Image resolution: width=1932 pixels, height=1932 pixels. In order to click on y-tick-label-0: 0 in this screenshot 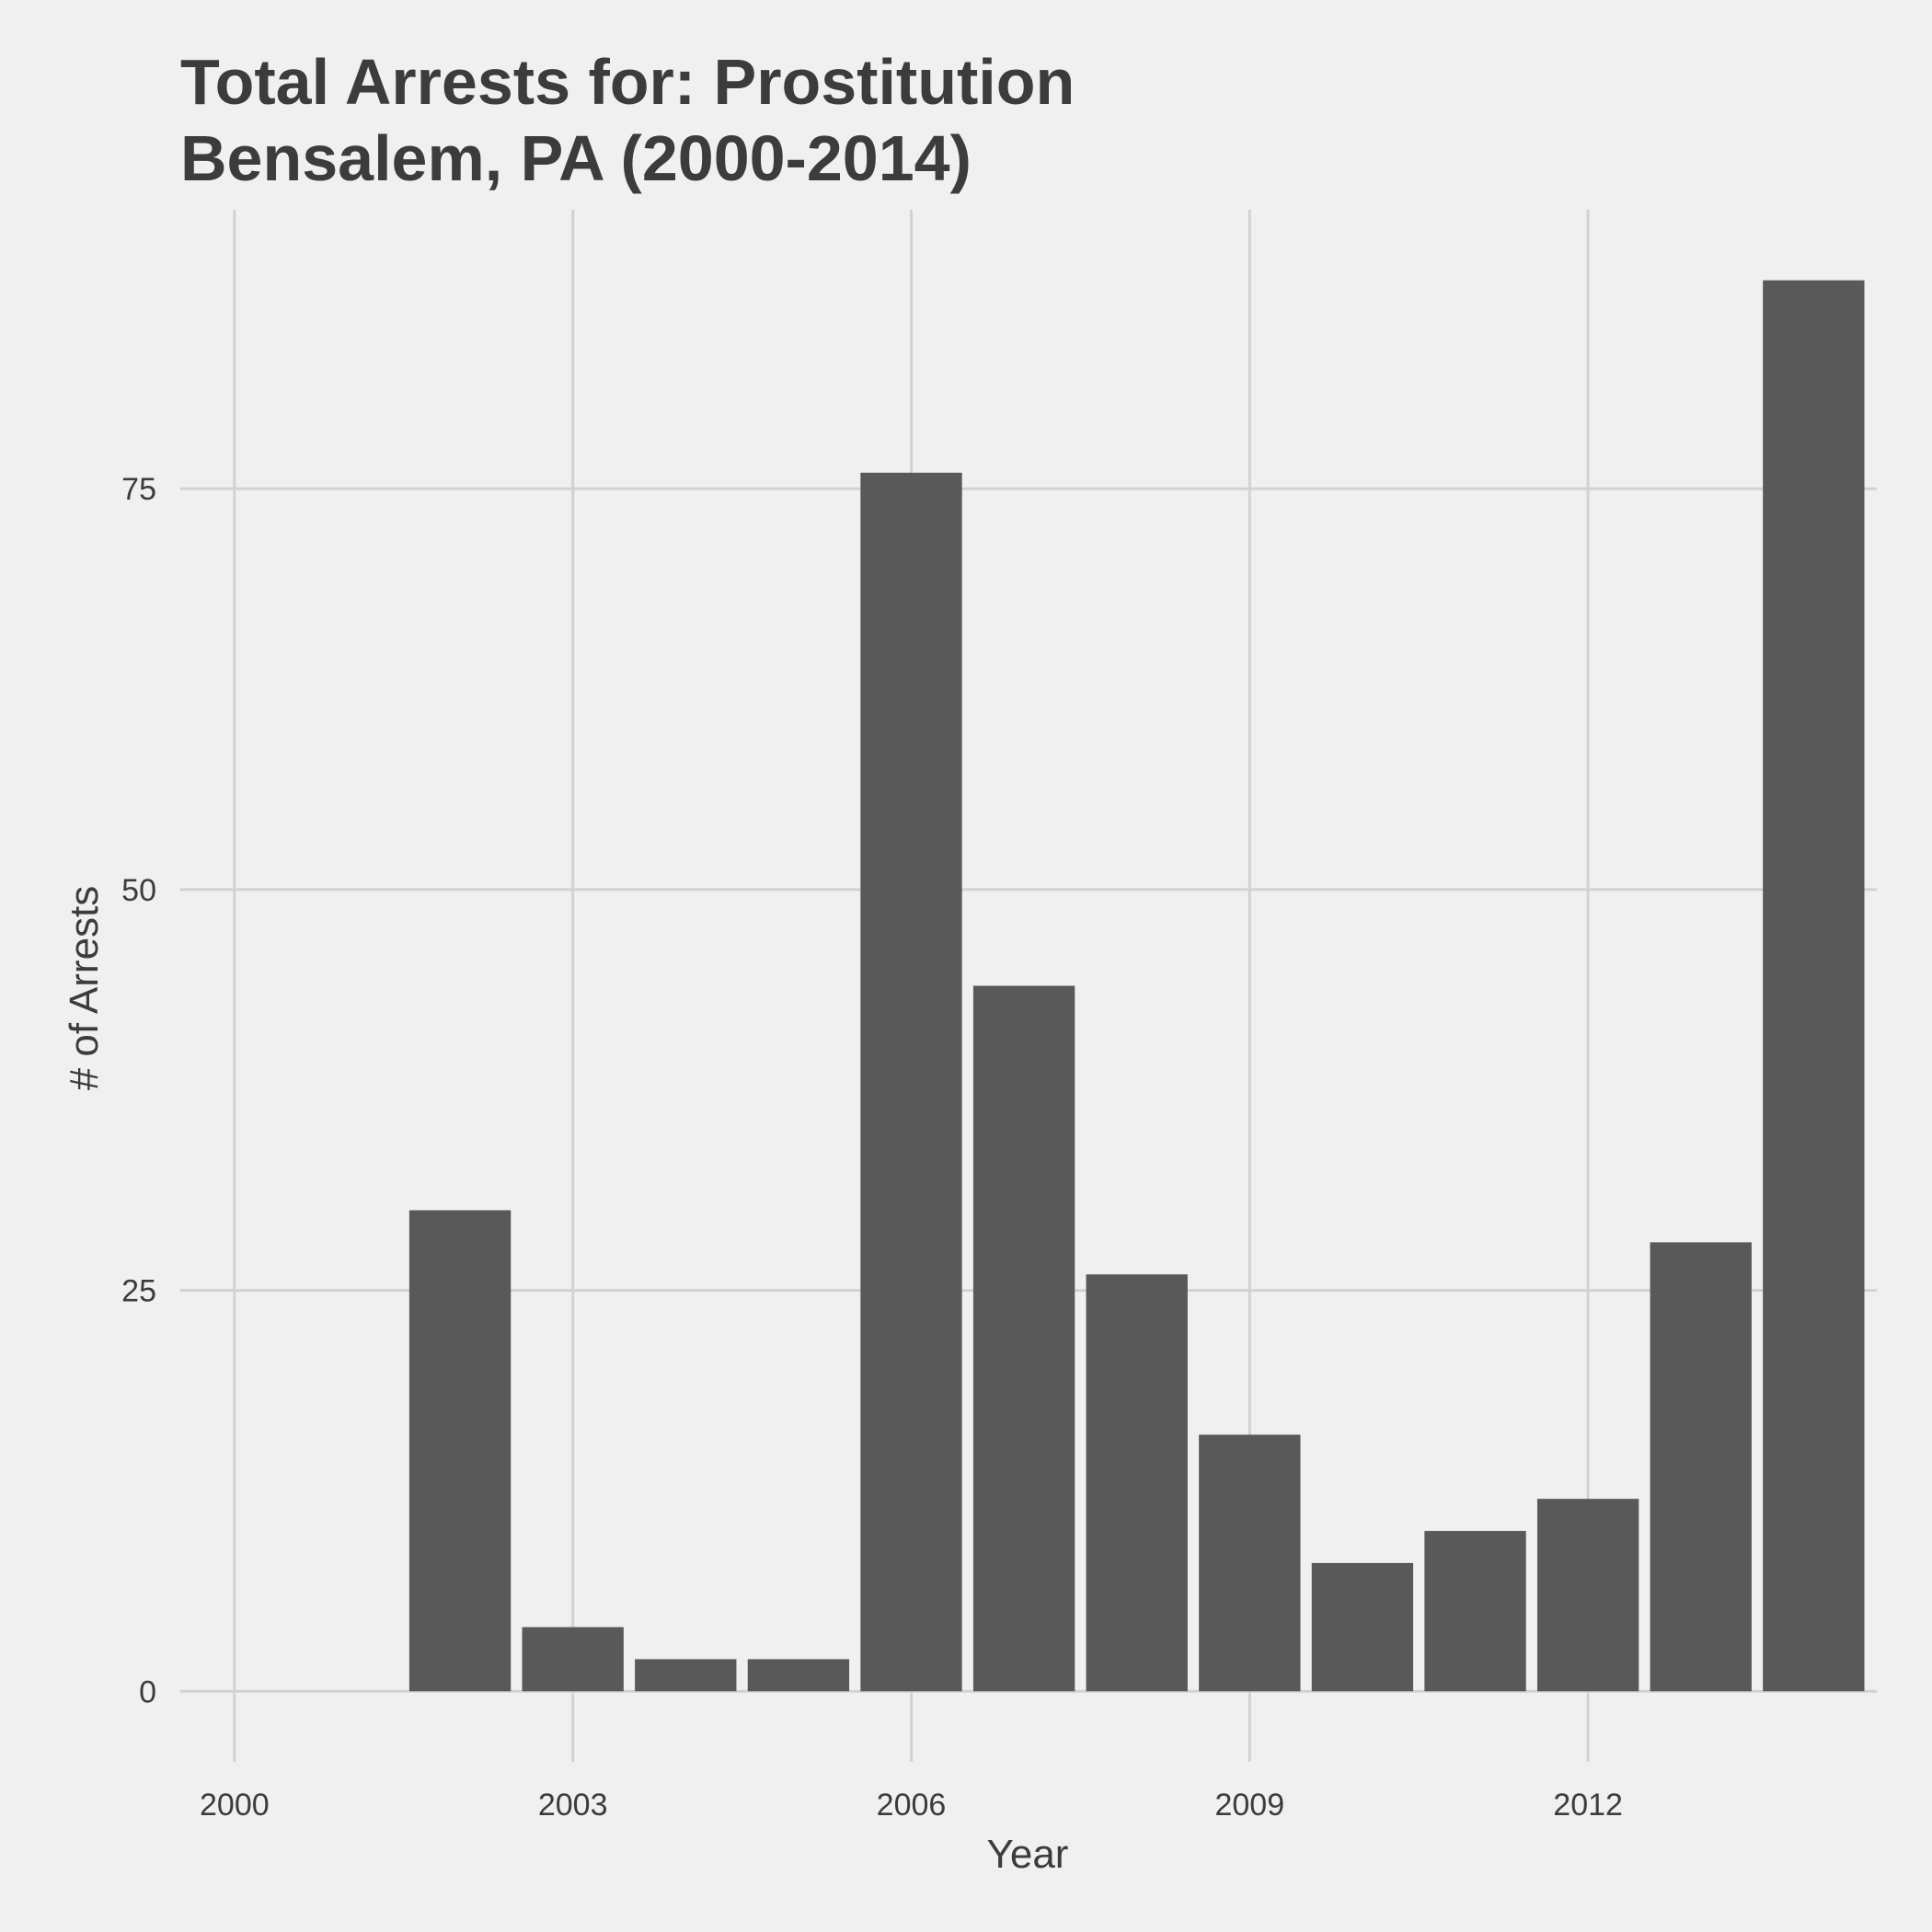, I will do `click(147, 1691)`.